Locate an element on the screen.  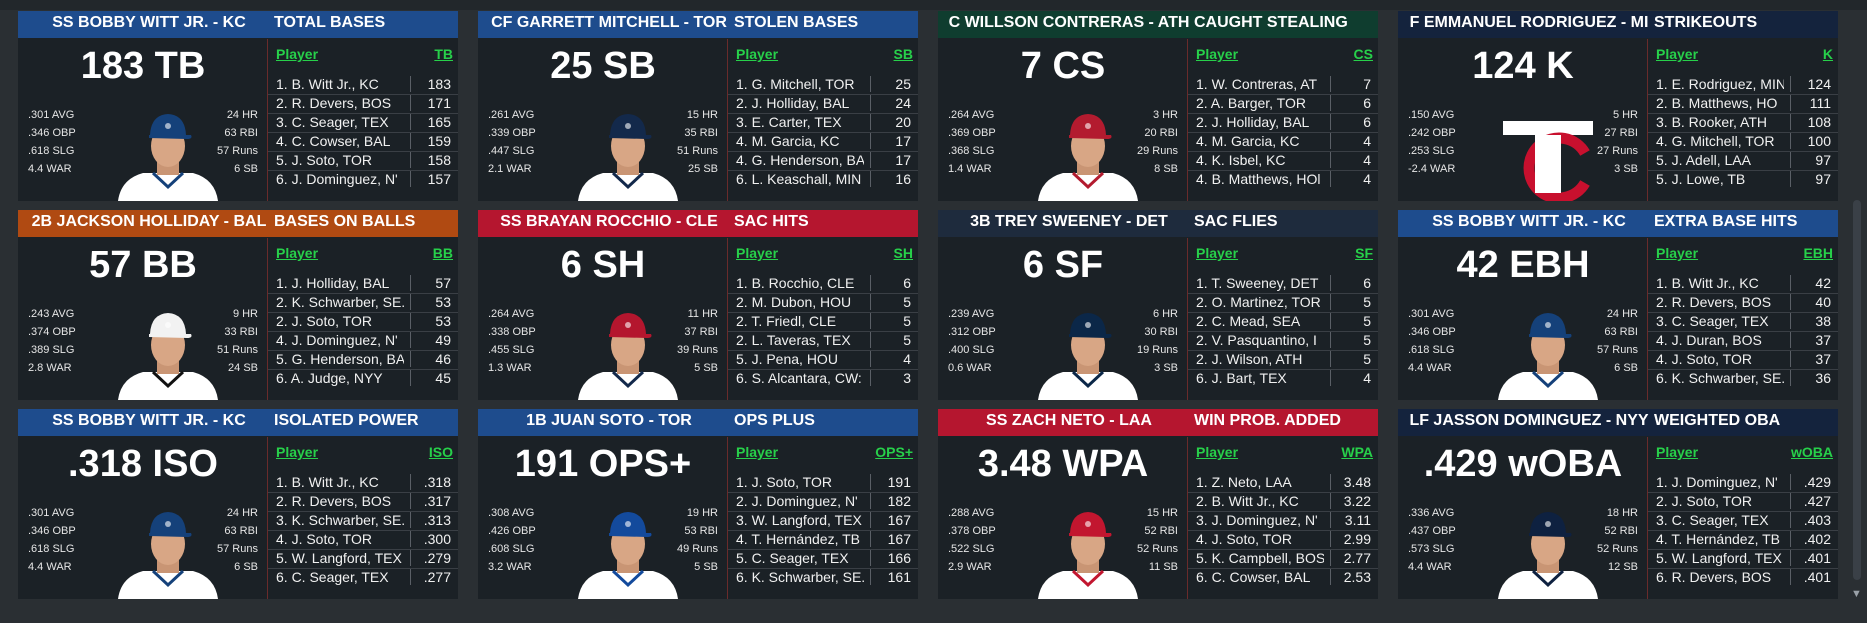
table-row: 1. J. Soto, TOR 191 is located at coordinates (823, 483).